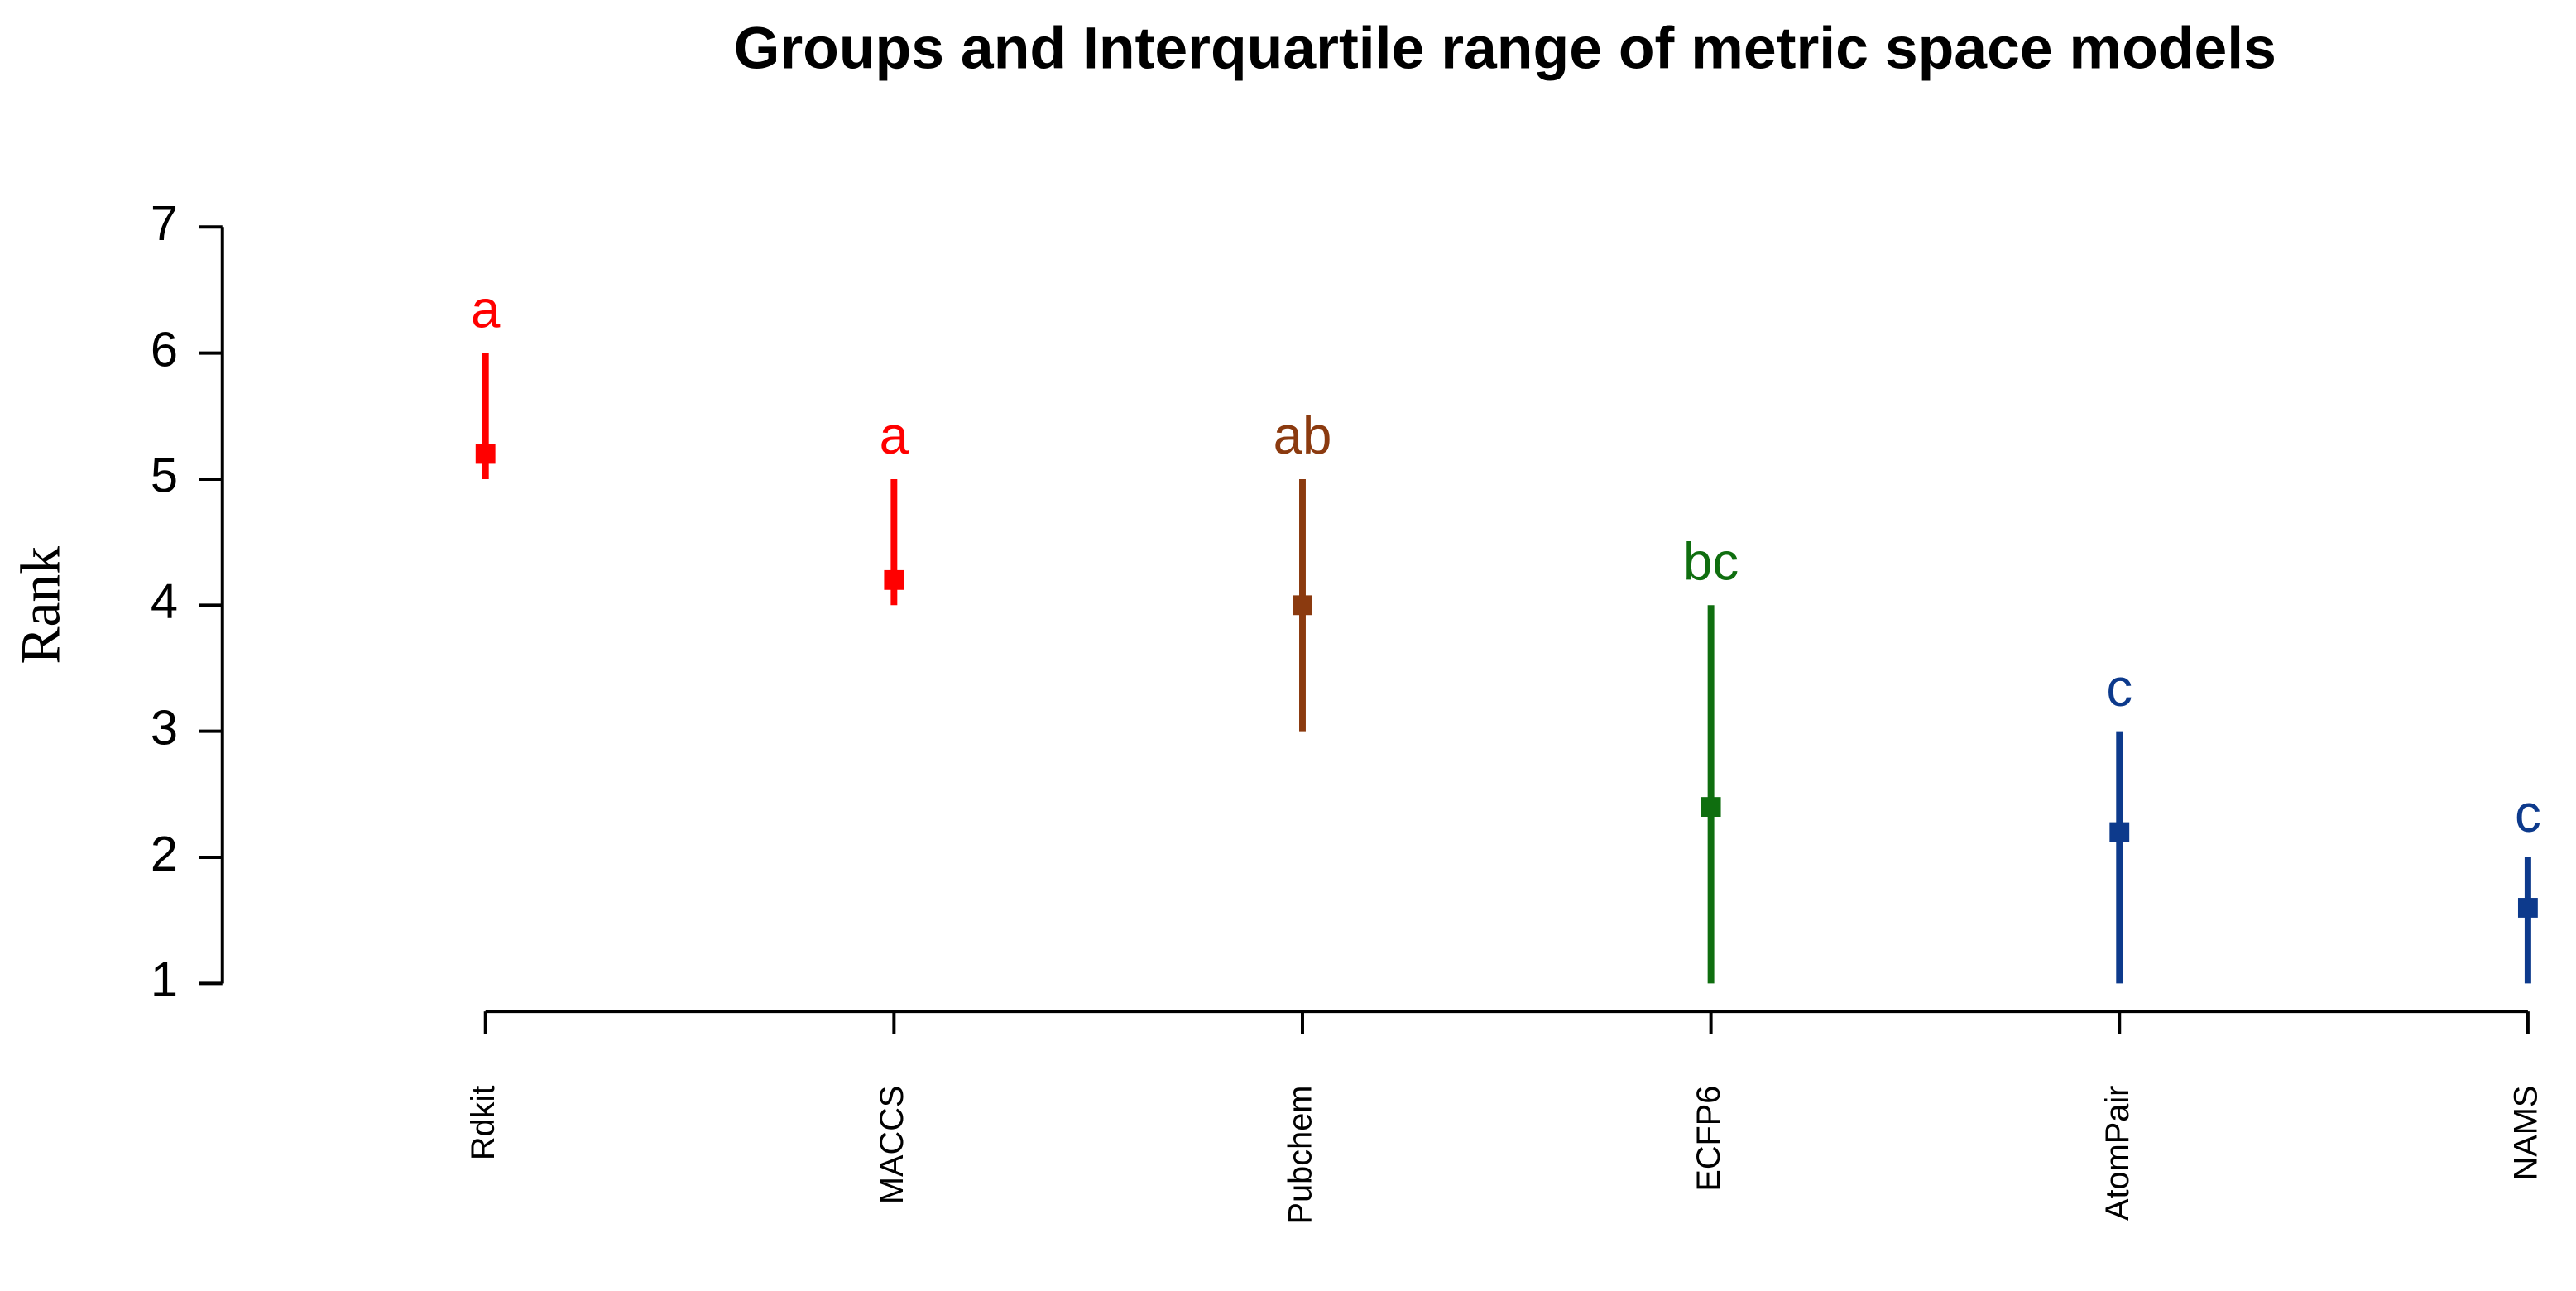  What do you see at coordinates (41, 605) in the screenshot?
I see `y-axis-label: Rank` at bounding box center [41, 605].